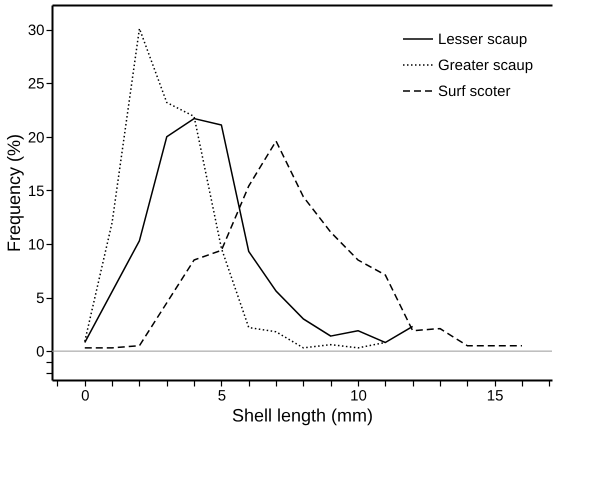 The height and width of the screenshot is (483, 614). What do you see at coordinates (85, 396) in the screenshot?
I see `x-tick-label: 0` at bounding box center [85, 396].